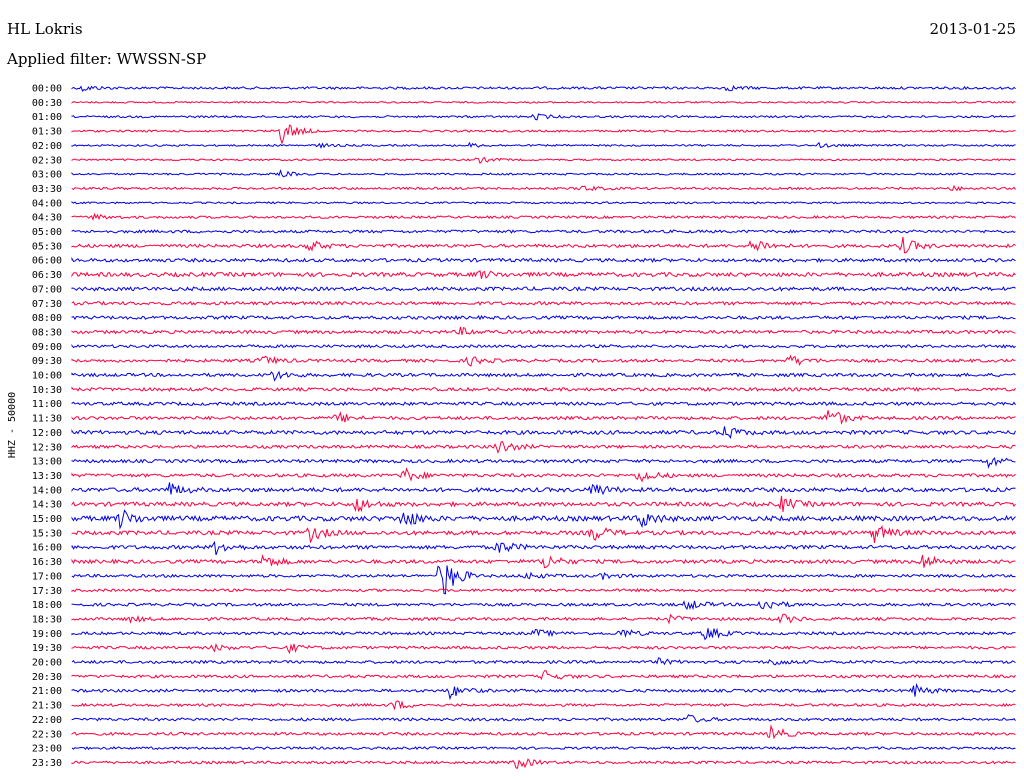 The image size is (1024, 780). What do you see at coordinates (47, 677) in the screenshot?
I see `time-tick-label: 20:30` at bounding box center [47, 677].